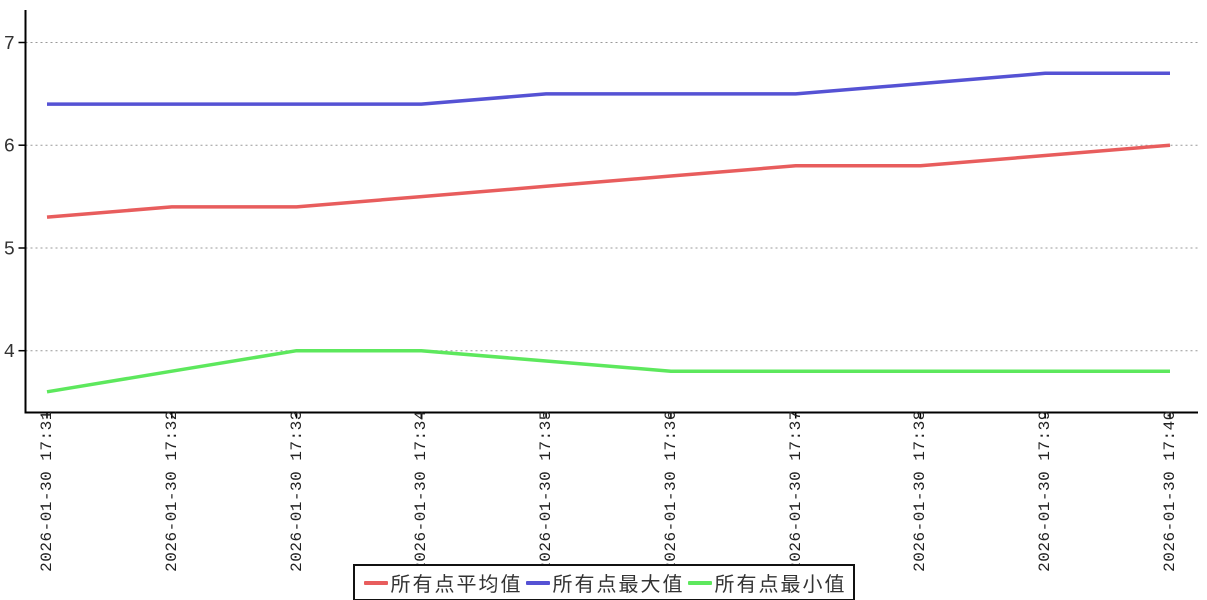 The height and width of the screenshot is (600, 1207). What do you see at coordinates (795, 491) in the screenshot?
I see `x-tick-label: 2026-01-30 17:37` at bounding box center [795, 491].